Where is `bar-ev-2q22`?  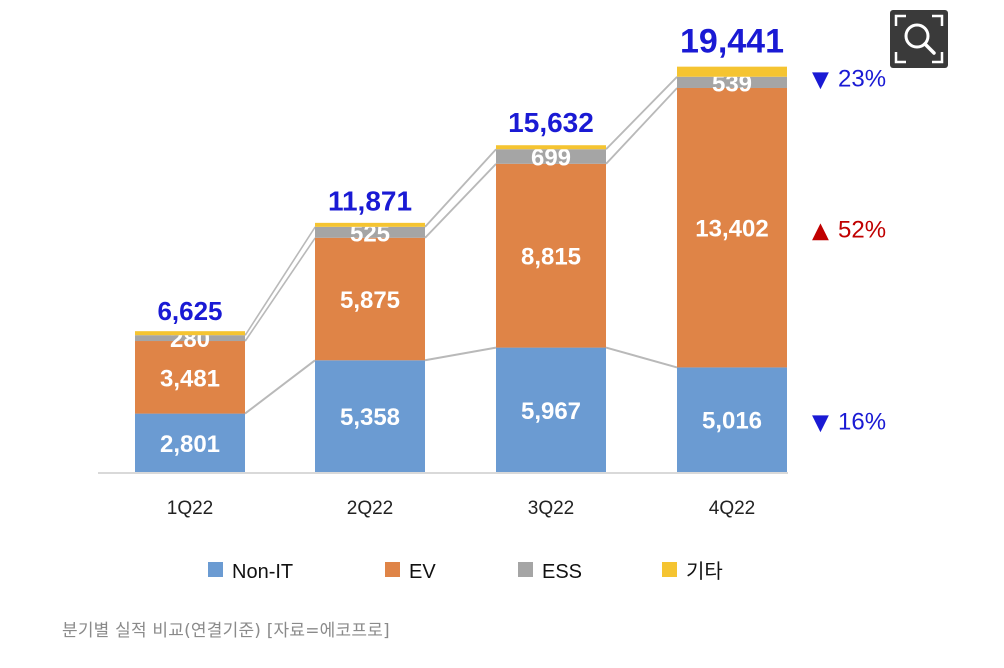 bar-ev-2q22 is located at coordinates (370, 299).